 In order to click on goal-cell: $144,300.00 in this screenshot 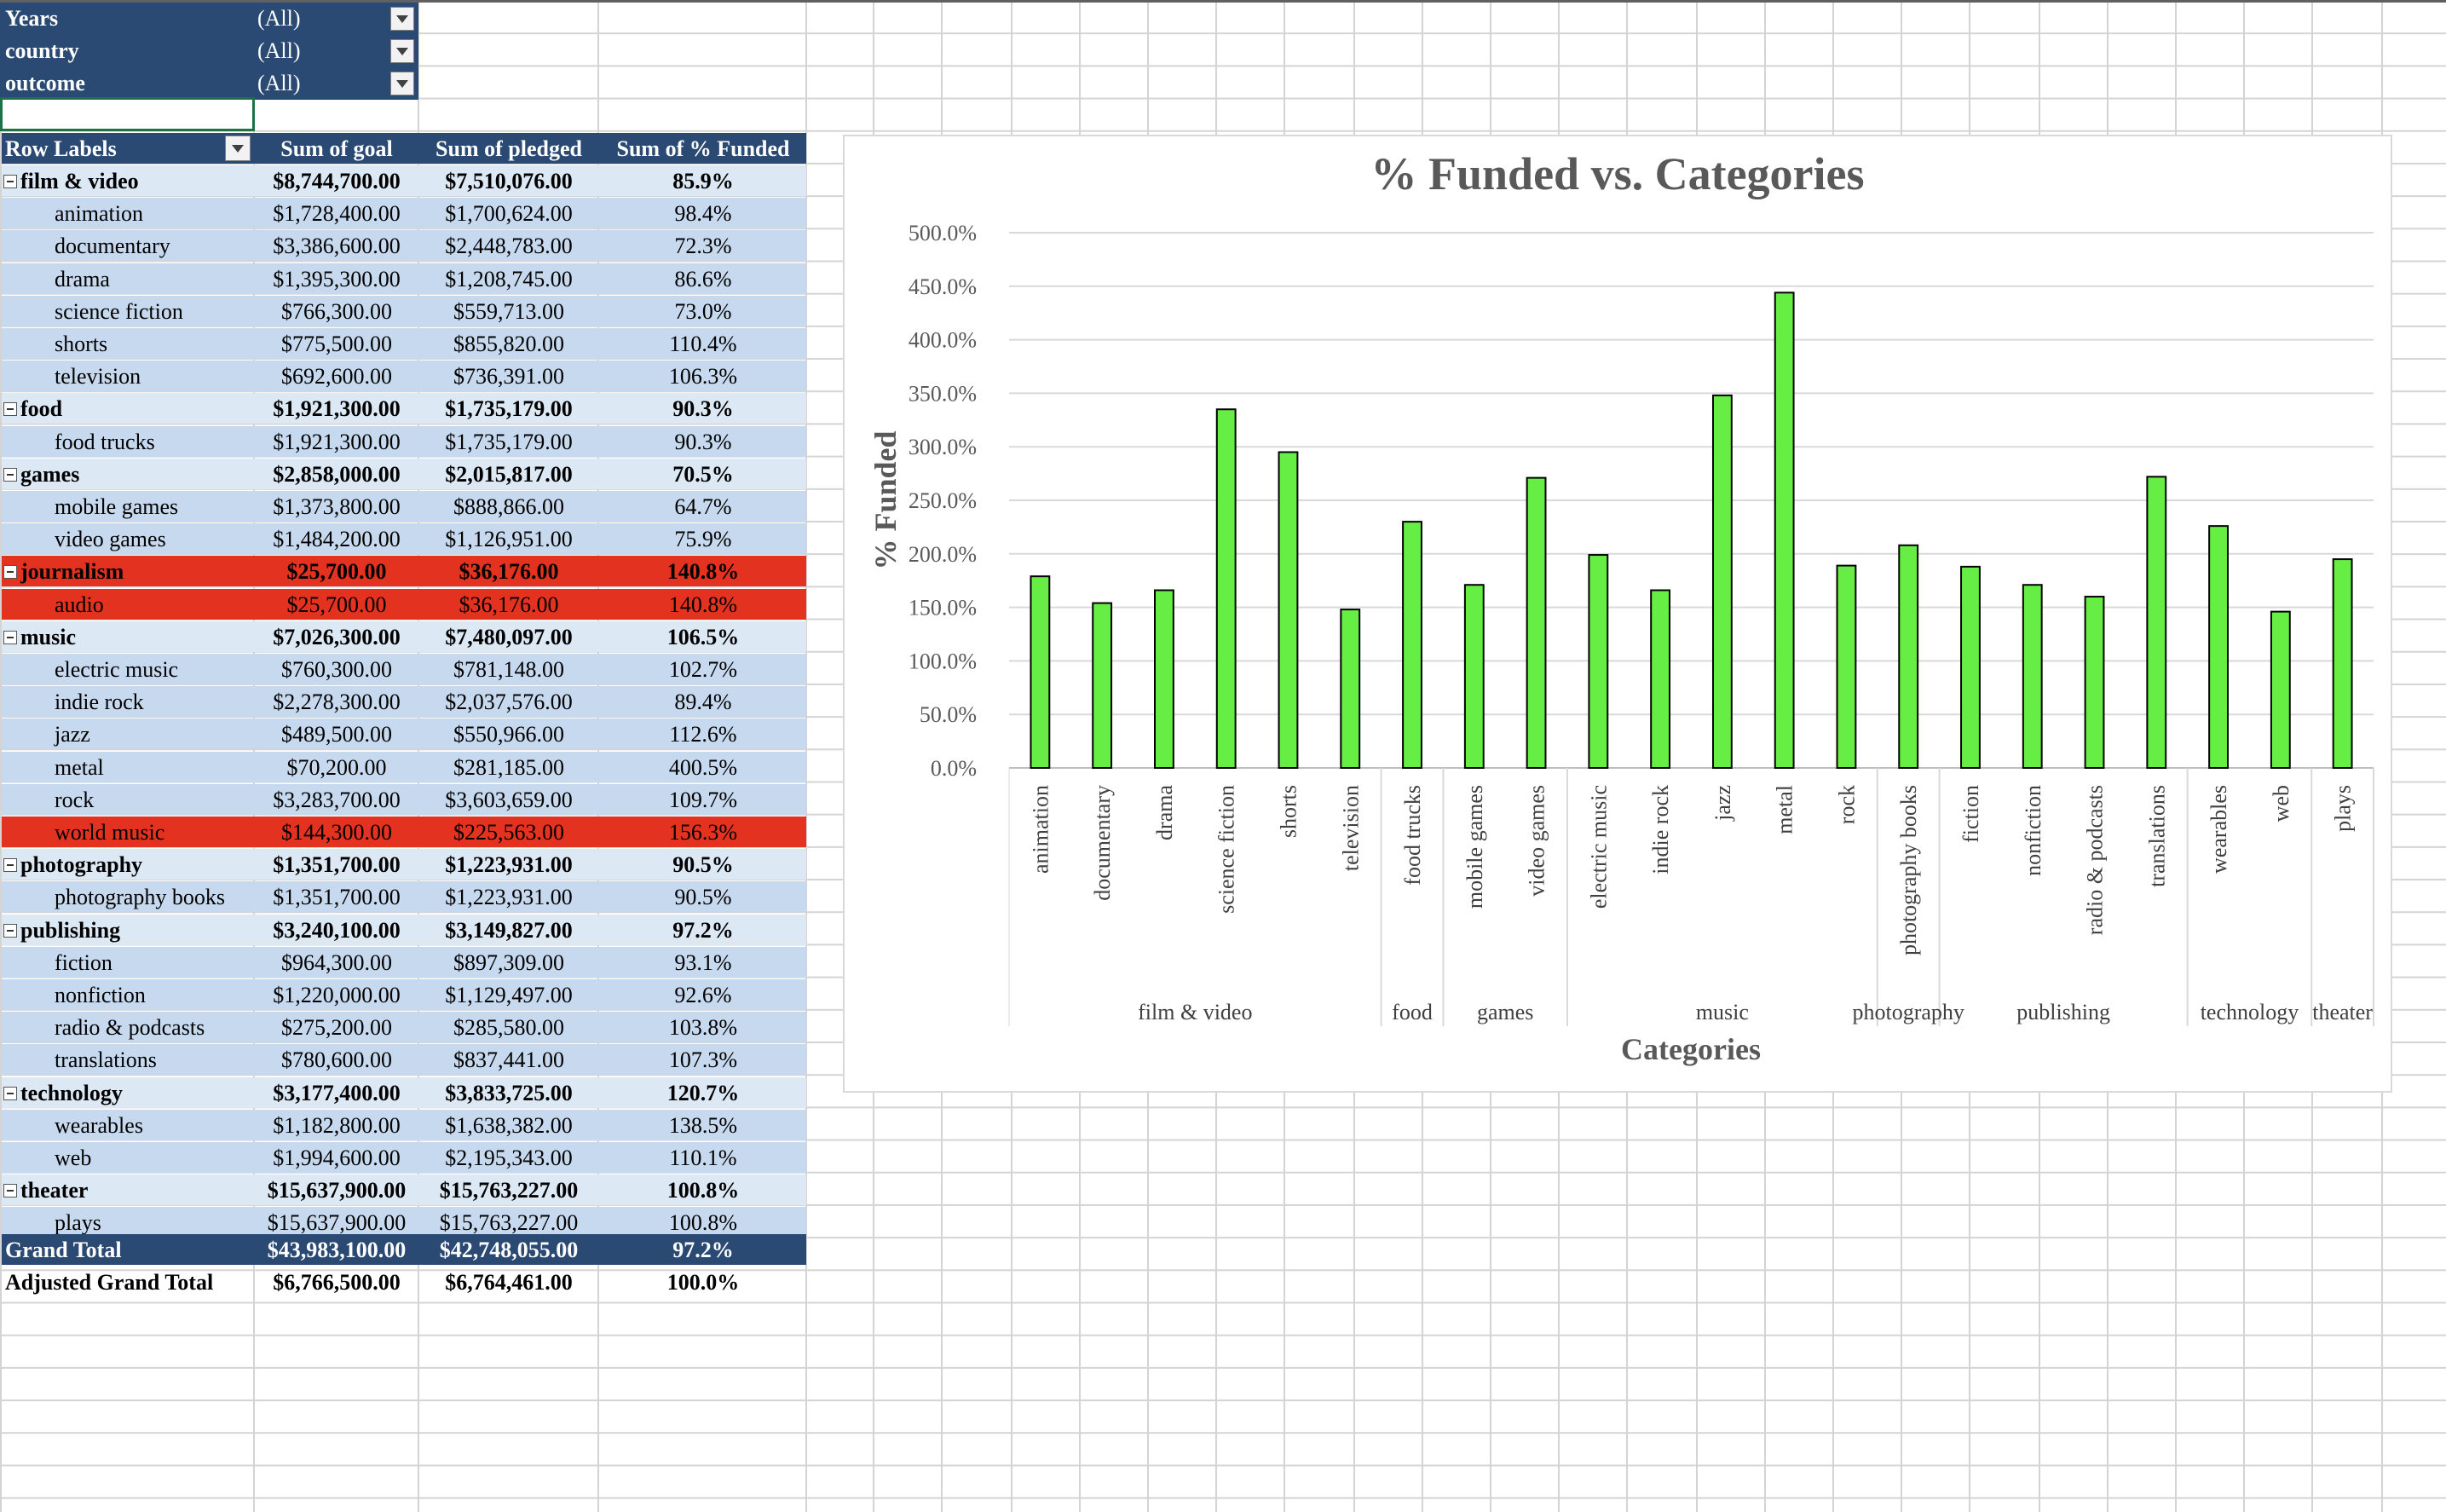, I will do `click(336, 832)`.